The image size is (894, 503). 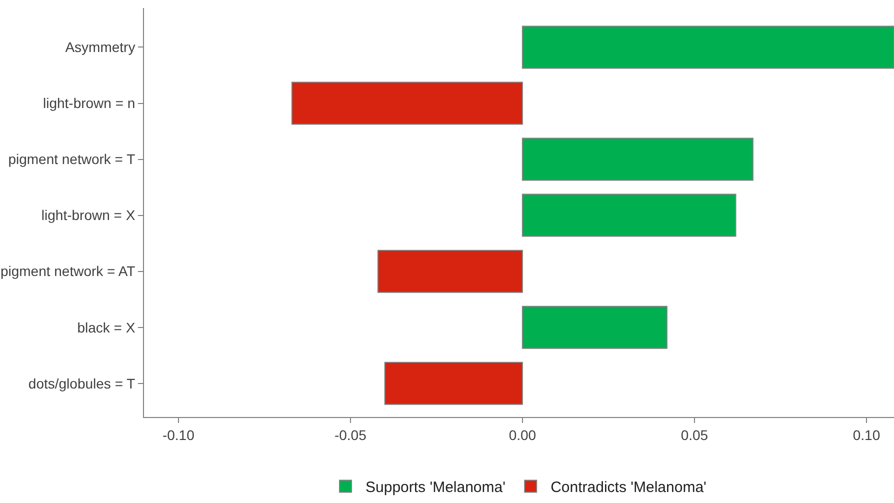 What do you see at coordinates (88, 215) in the screenshot?
I see `y-tick-label: light-brown = X` at bounding box center [88, 215].